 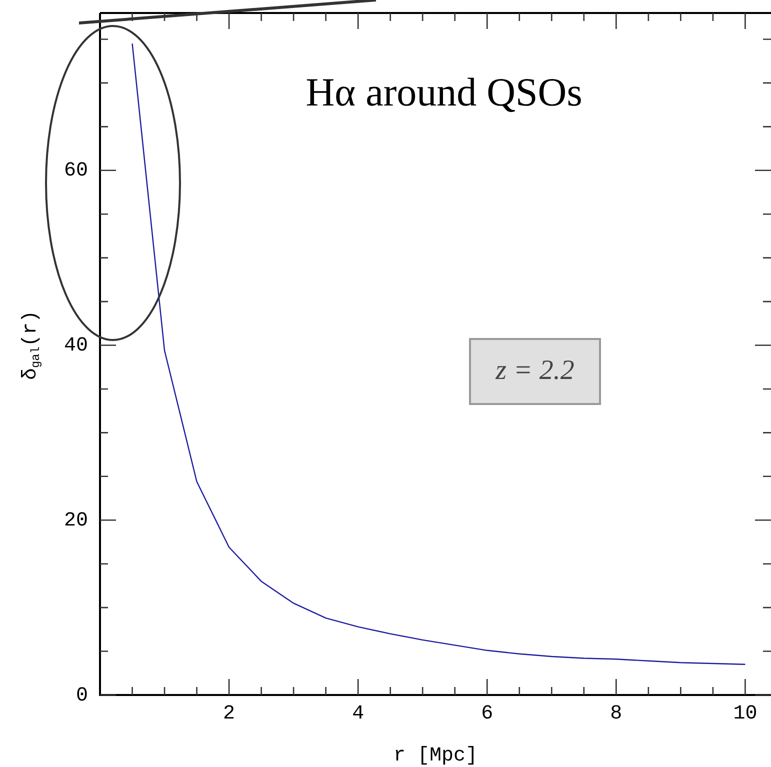 I want to click on y-tick-label: 40, so click(x=76, y=346).